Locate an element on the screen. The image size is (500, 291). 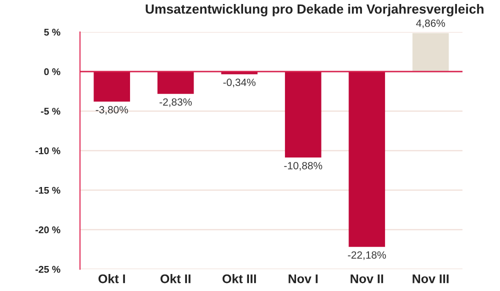
y-tick-label: 5 % is located at coordinates (52, 32).